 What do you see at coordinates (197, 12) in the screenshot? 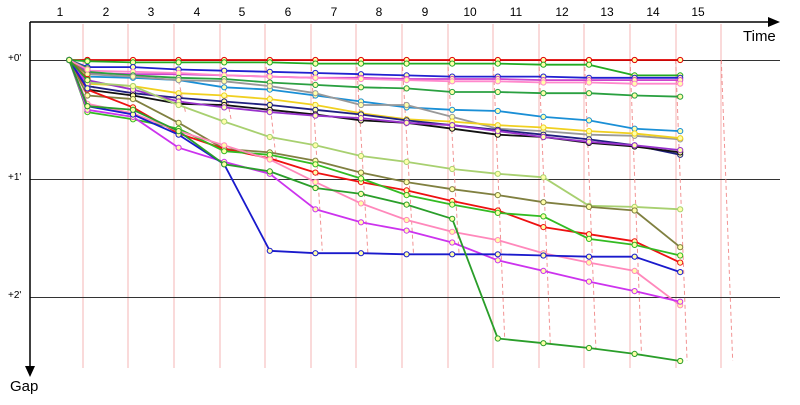
I see `x-tick-label: 4` at bounding box center [197, 12].